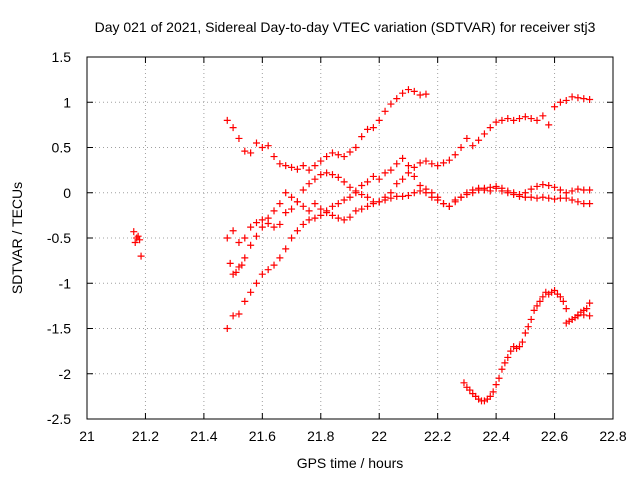 This screenshot has height=480, width=640. Describe the element at coordinates (59, 238) in the screenshot. I see `y-tick-label: -0.5` at that location.